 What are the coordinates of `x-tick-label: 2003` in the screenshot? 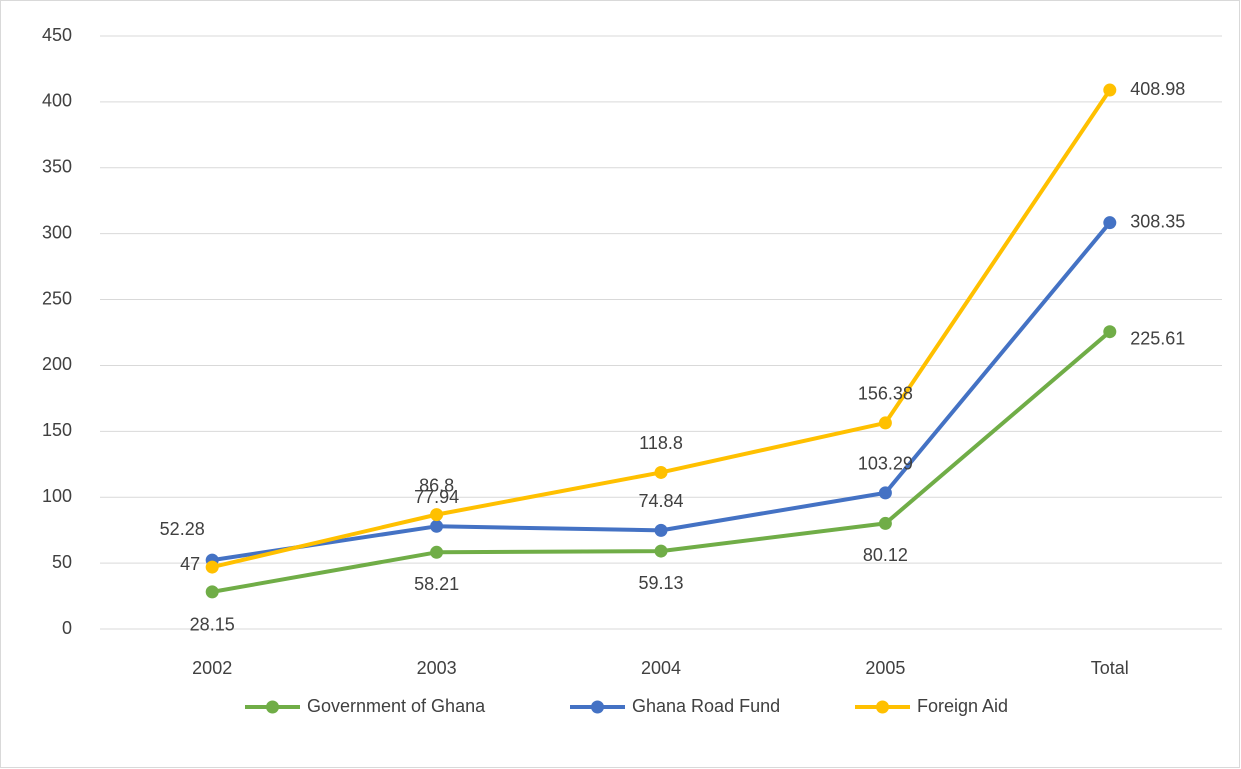 It's located at (437, 668).